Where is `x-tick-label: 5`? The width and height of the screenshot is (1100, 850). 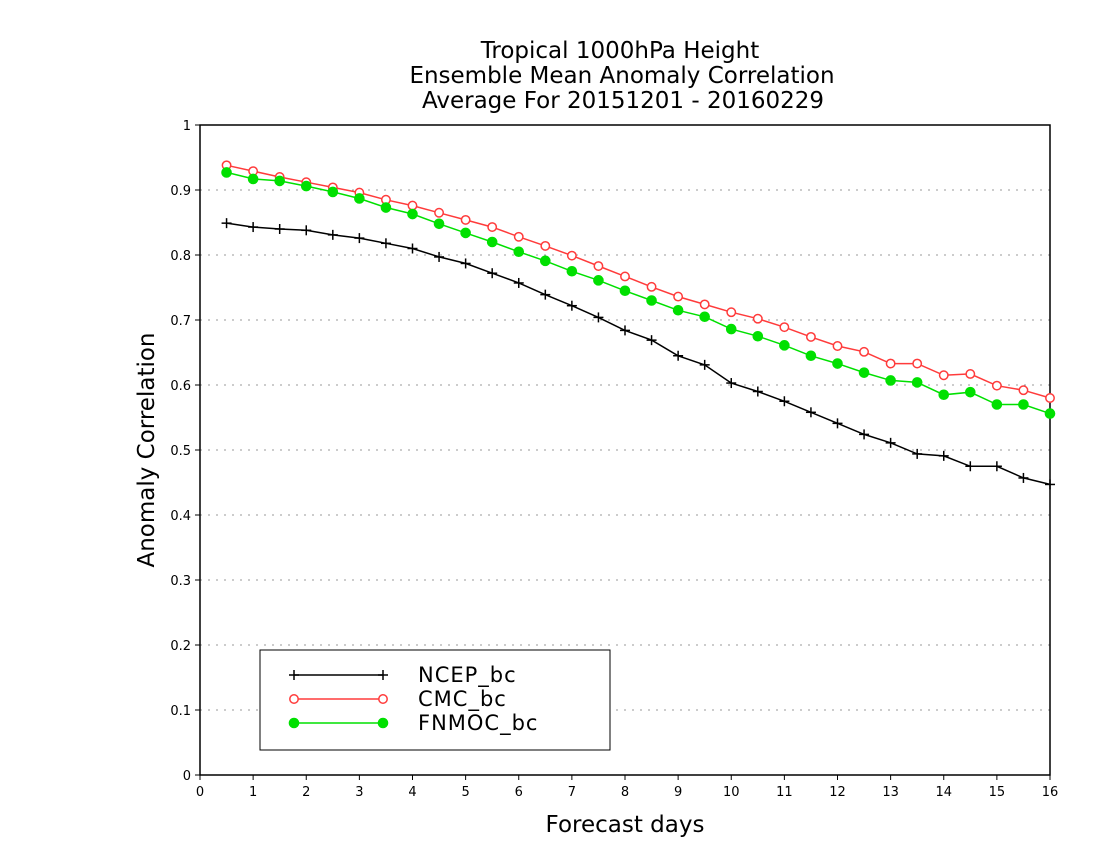 x-tick-label: 5 is located at coordinates (465, 792).